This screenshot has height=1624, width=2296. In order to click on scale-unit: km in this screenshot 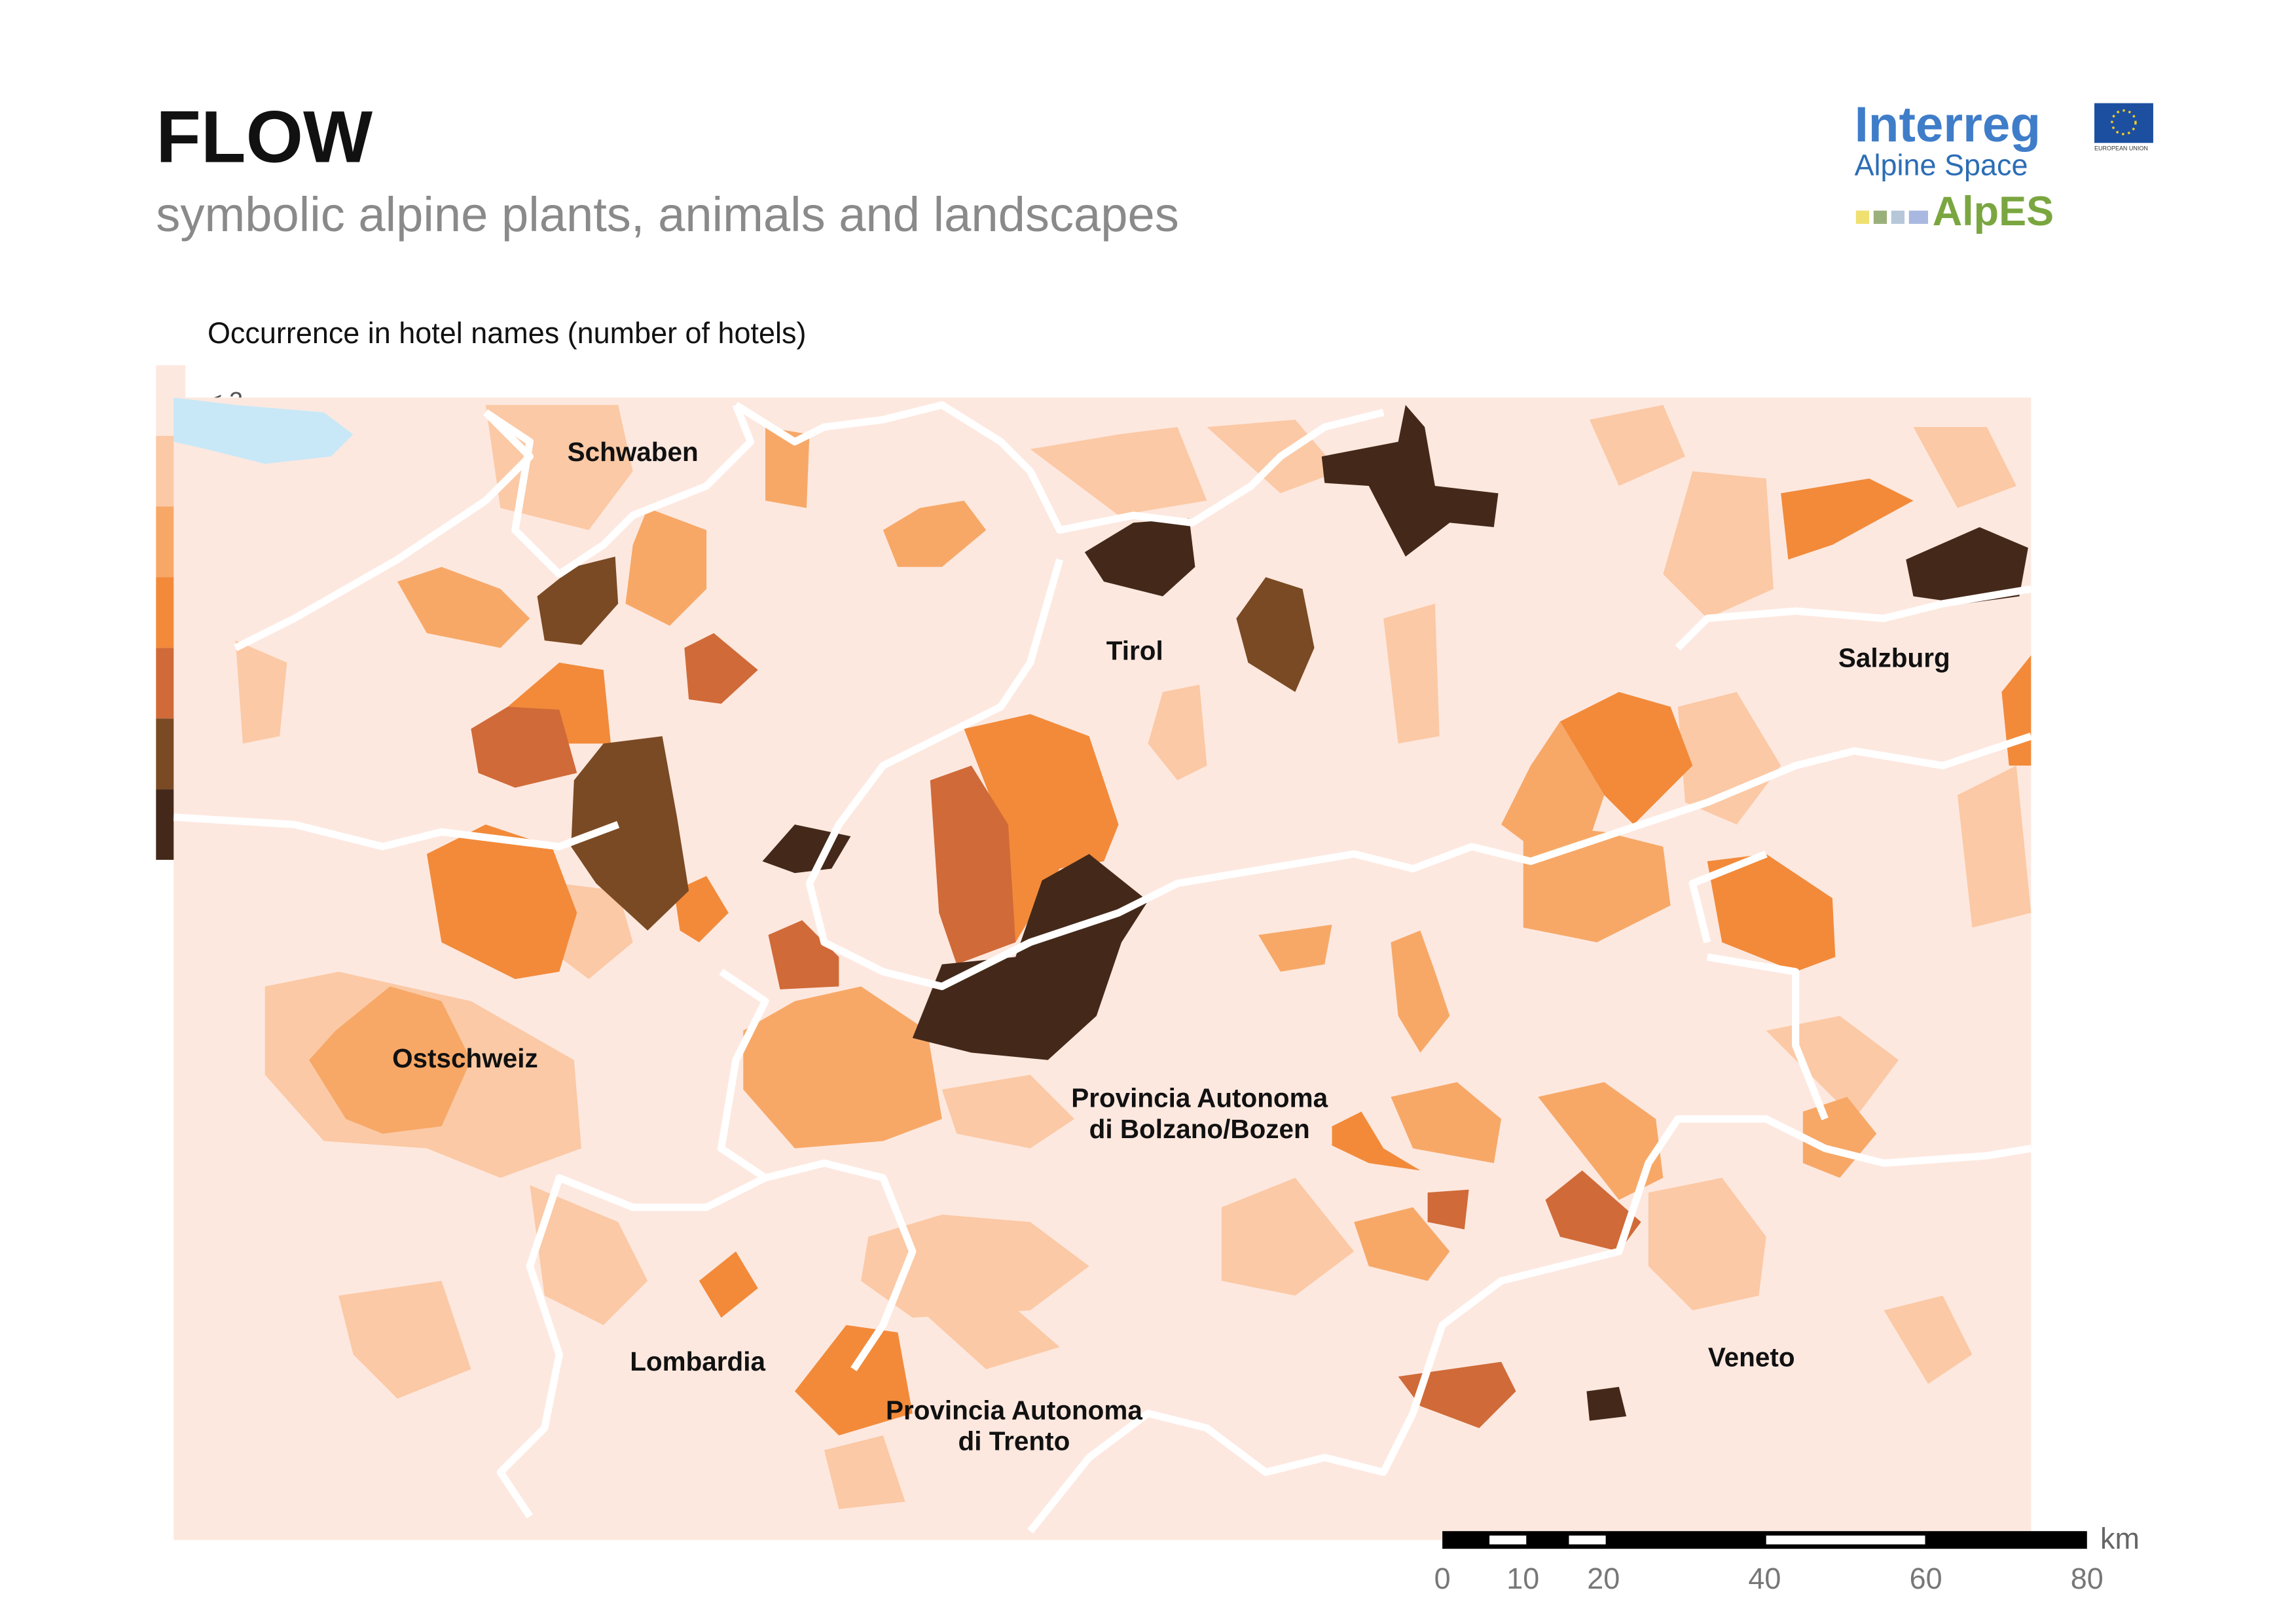, I will do `click(2120, 1538)`.